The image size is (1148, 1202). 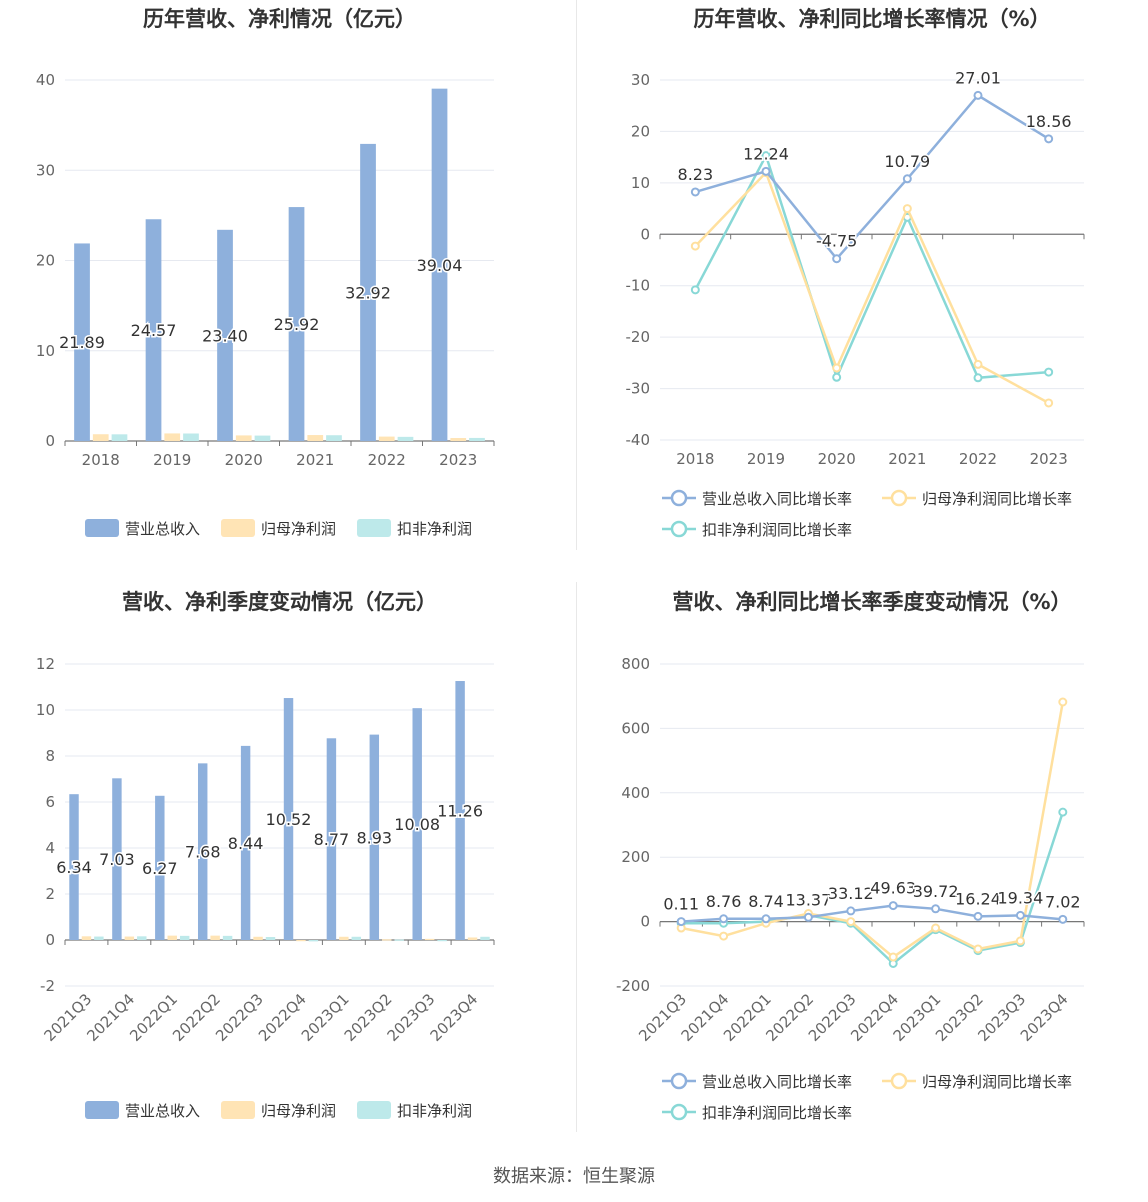 I want to click on y-tick-label: 8, so click(x=50, y=756).